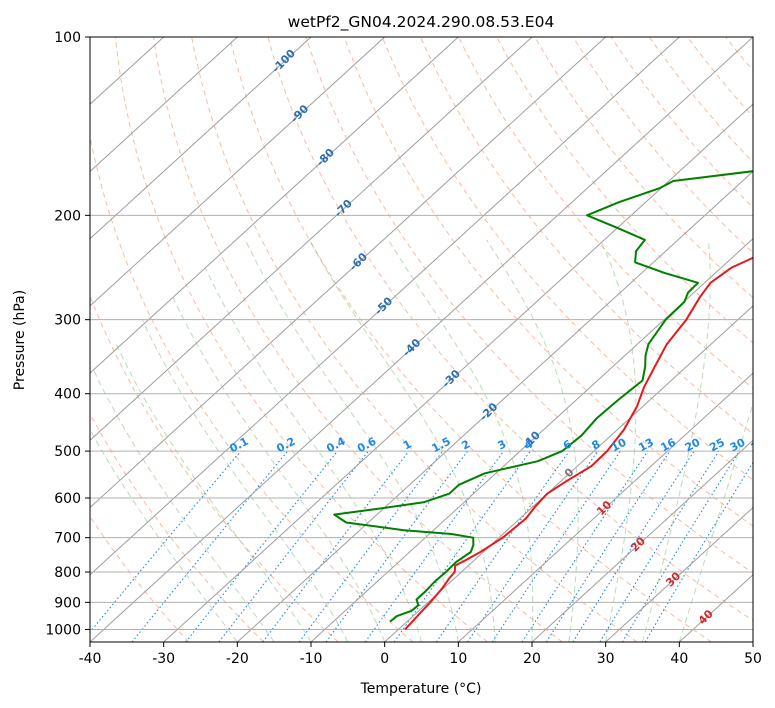  What do you see at coordinates (90, 659) in the screenshot?
I see `x-tick-label: -40` at bounding box center [90, 659].